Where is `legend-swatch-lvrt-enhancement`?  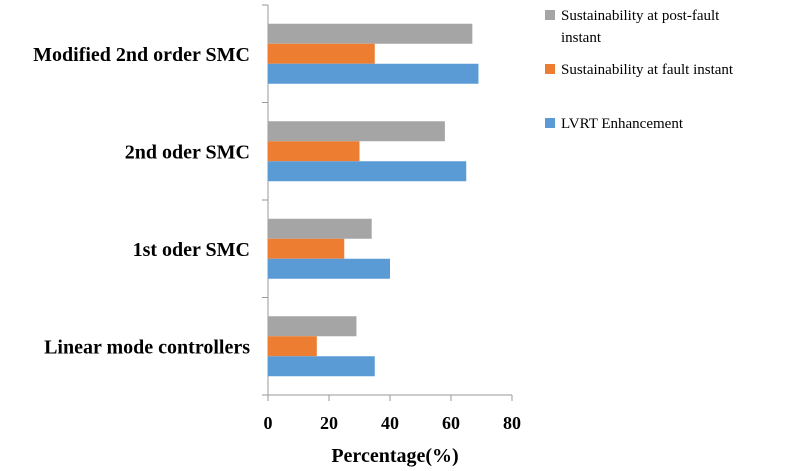
legend-swatch-lvrt-enhancement is located at coordinates (550, 123).